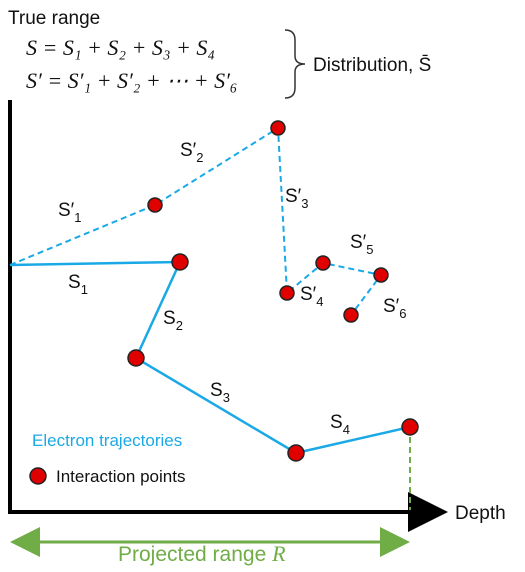  Describe the element at coordinates (202, 553) in the screenshot. I see `projected-range: Projected range R` at that location.